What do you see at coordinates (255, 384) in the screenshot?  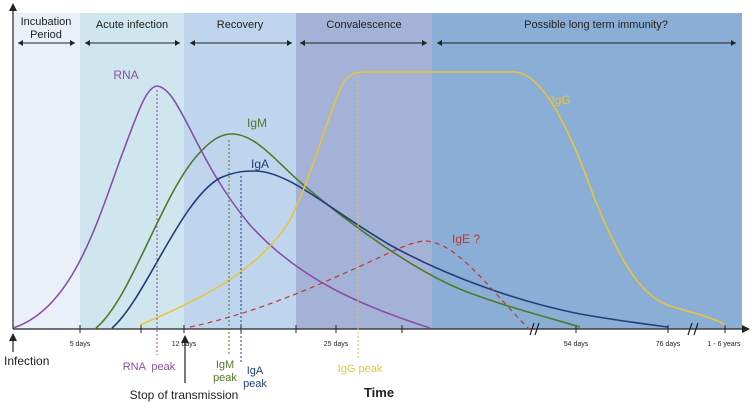 I see `iga-peak-label-line2: peak` at bounding box center [255, 384].